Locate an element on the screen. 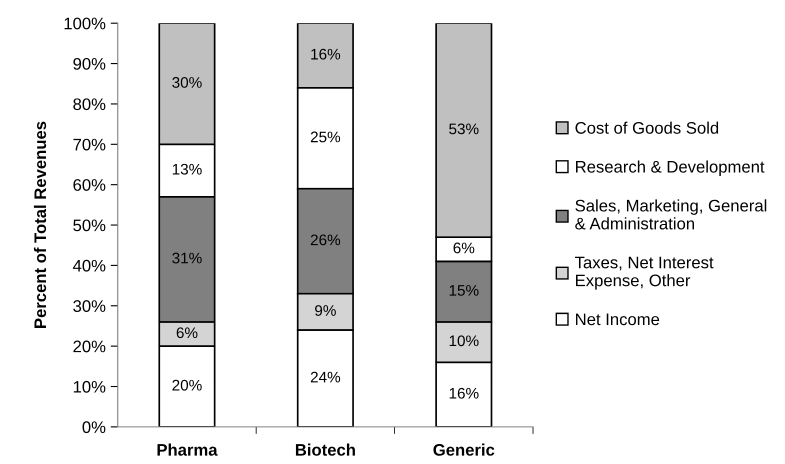 The height and width of the screenshot is (464, 785). y-tick-label: 60% is located at coordinates (89, 185).